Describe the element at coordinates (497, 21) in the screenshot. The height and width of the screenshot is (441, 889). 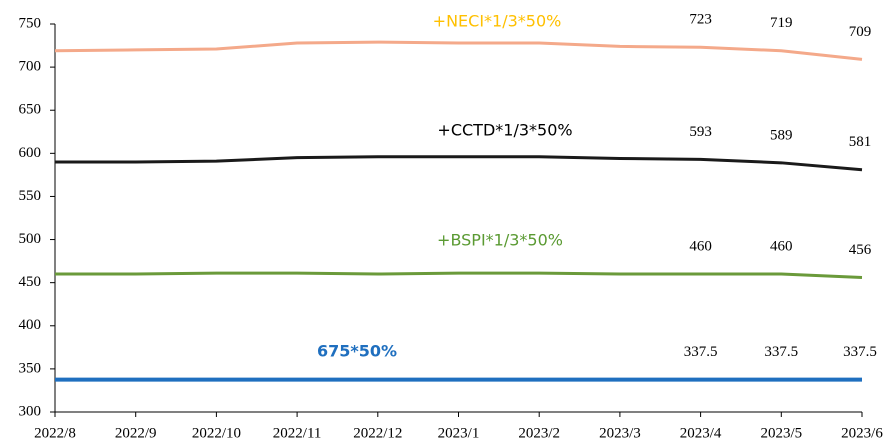
I see `series-label: +NECI*1/3*50%` at that location.